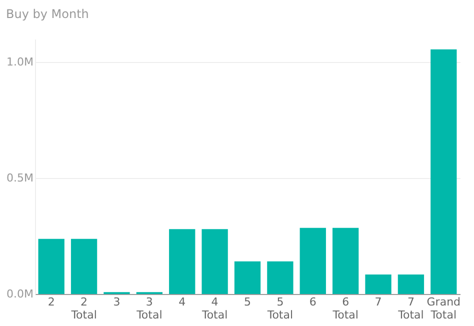 The height and width of the screenshot is (326, 474). What do you see at coordinates (247, 302) in the screenshot?
I see `x-tick-label: 5` at bounding box center [247, 302].